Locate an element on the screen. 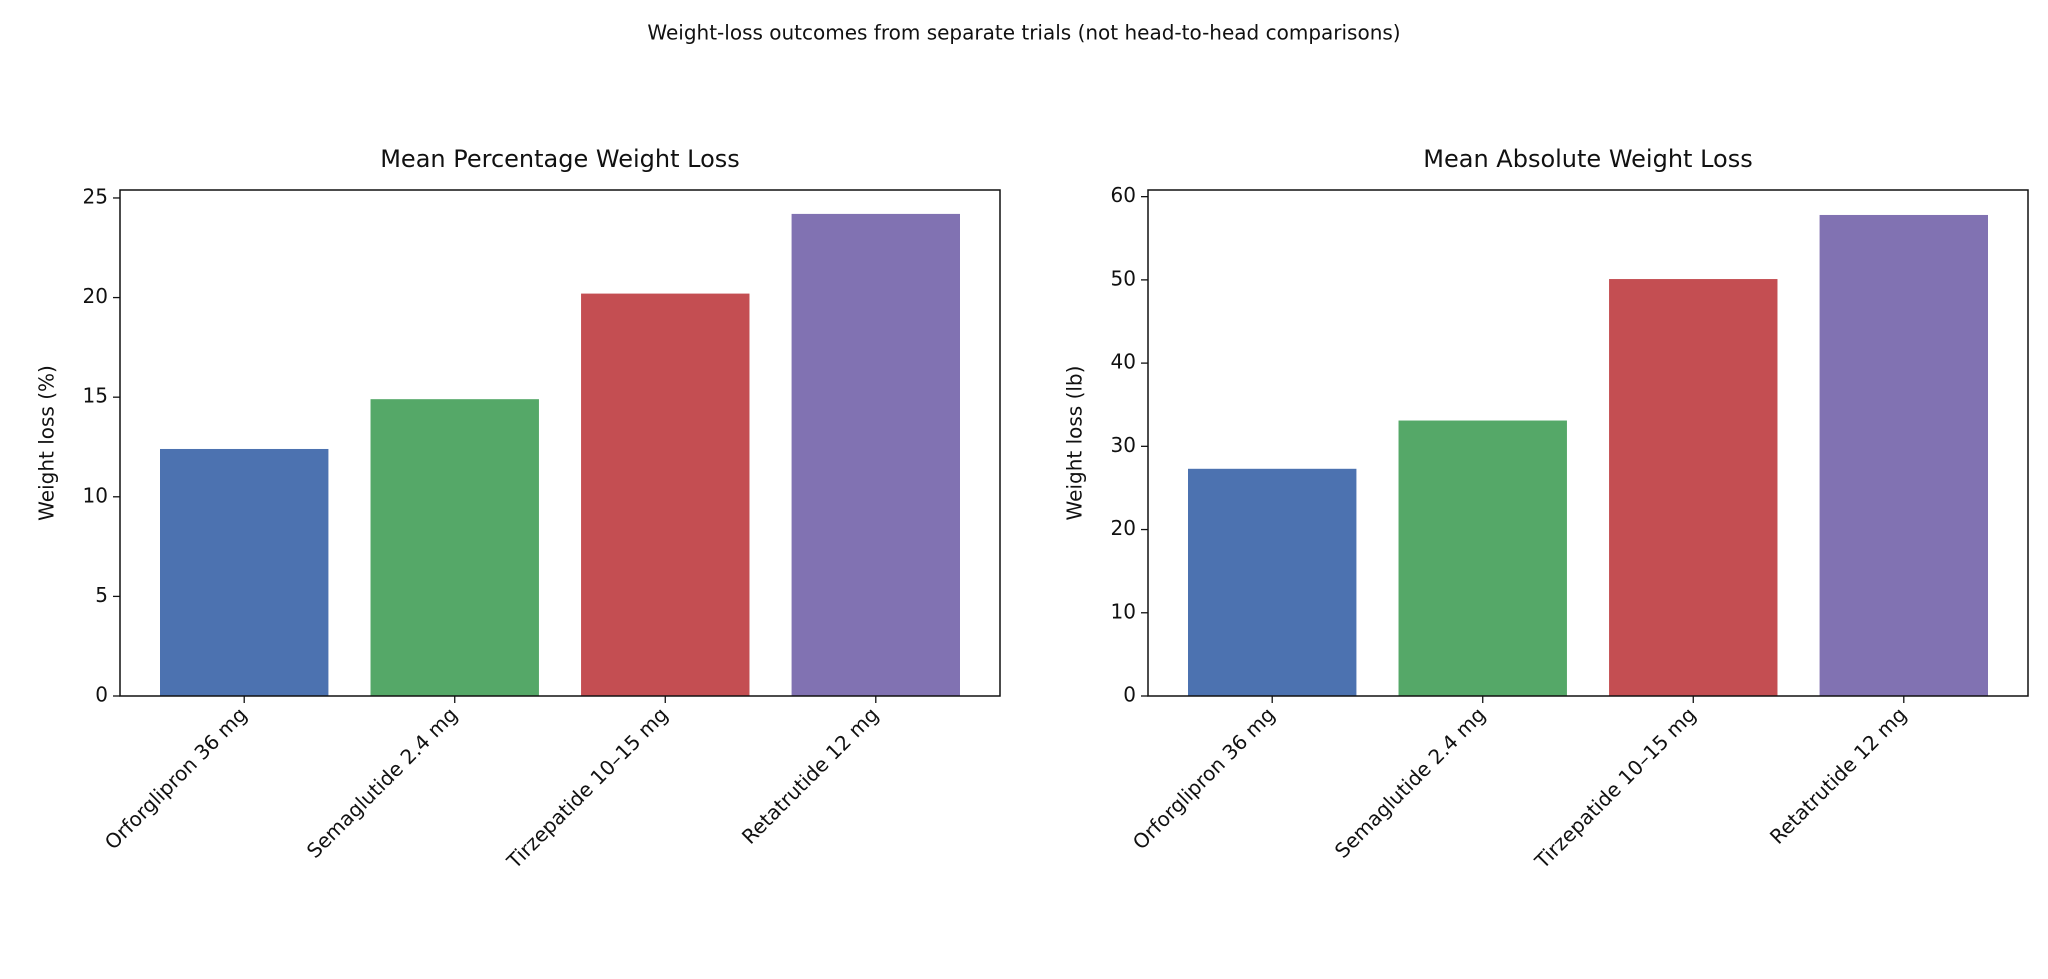 Image resolution: width=2048 pixels, height=979 pixels. chart-title: Mean Absolute Weight Loss is located at coordinates (1587, 159).